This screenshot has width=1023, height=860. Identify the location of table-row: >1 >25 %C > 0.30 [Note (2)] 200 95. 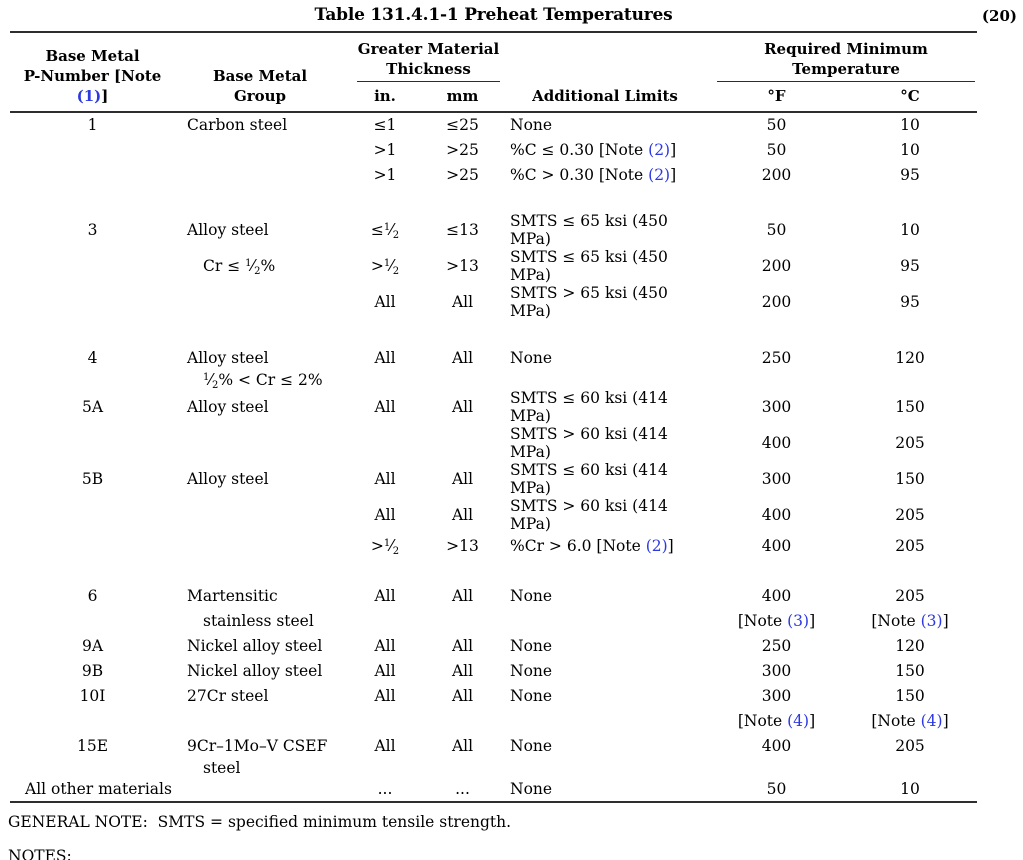
(493, 174).